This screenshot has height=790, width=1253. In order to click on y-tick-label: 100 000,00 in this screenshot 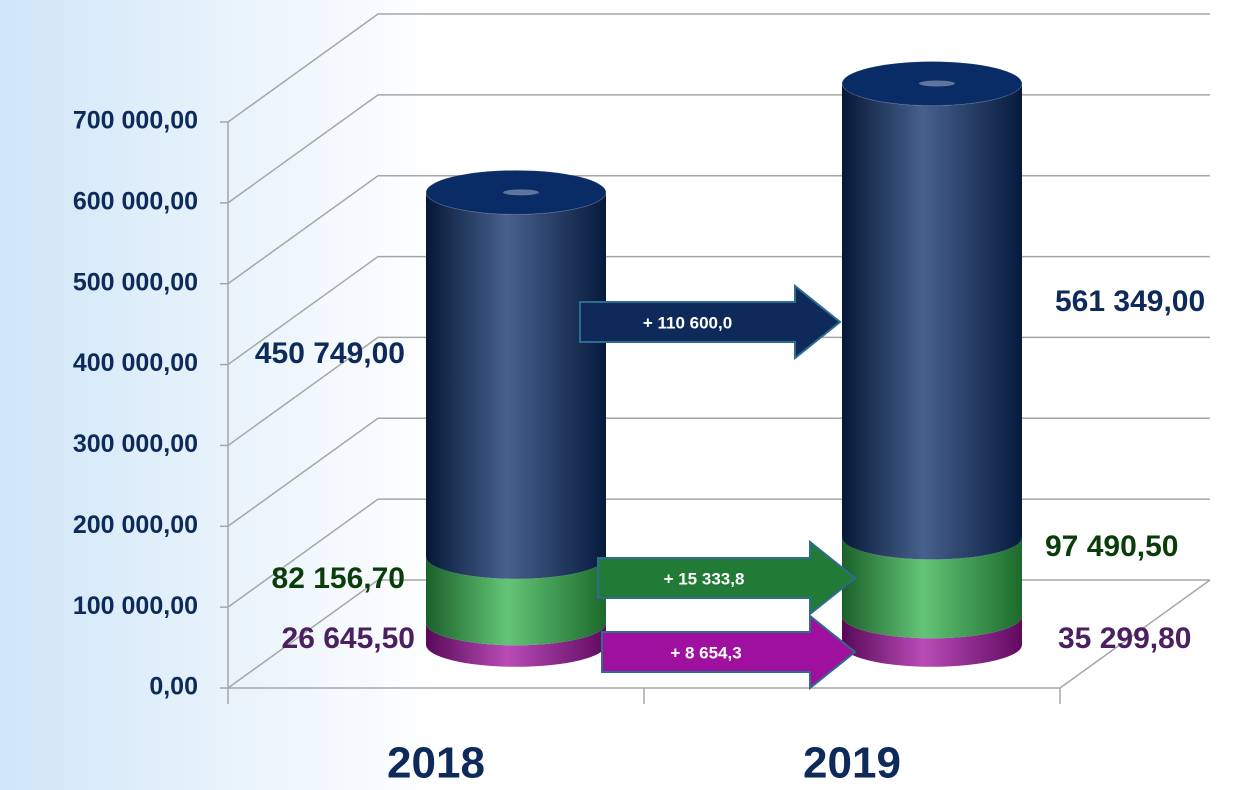, I will do `click(135, 606)`.